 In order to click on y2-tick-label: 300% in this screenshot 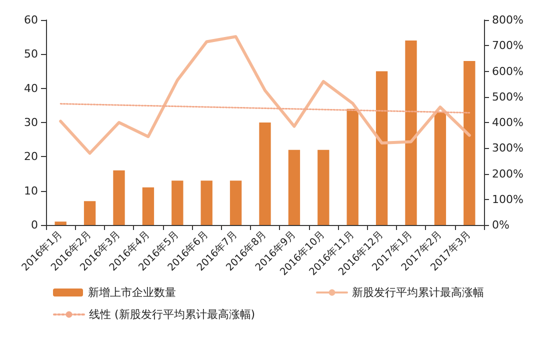, I will do `click(508, 148)`.